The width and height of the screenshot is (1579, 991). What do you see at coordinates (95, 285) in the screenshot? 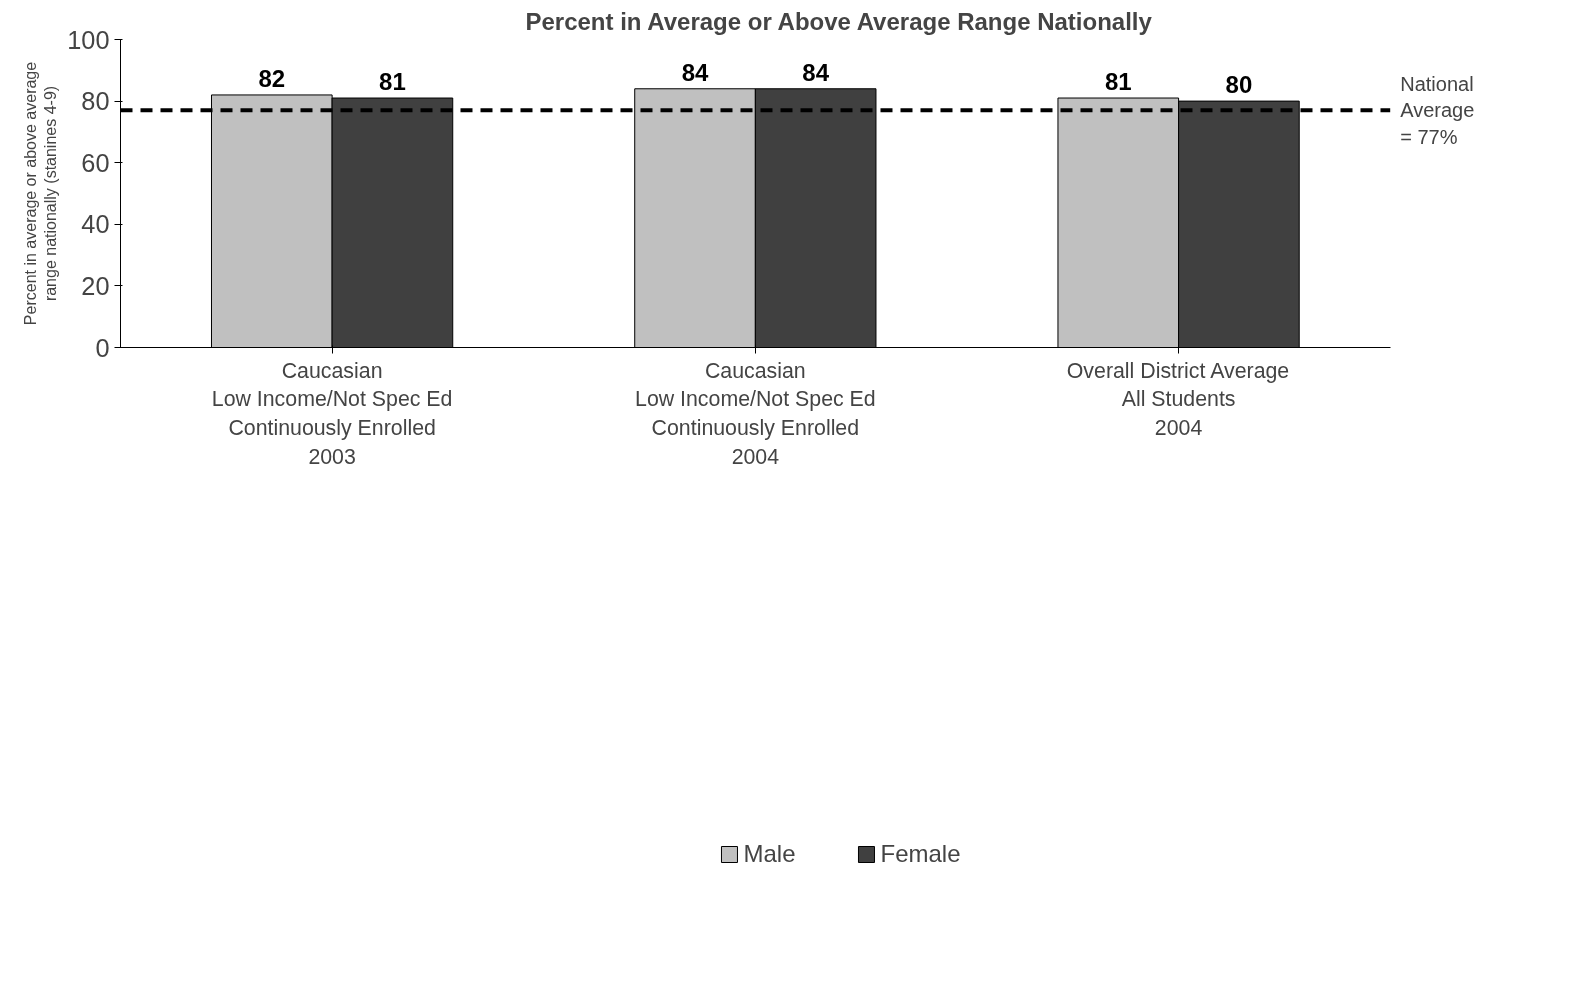
I see `y-tick-label: 20` at bounding box center [95, 285].